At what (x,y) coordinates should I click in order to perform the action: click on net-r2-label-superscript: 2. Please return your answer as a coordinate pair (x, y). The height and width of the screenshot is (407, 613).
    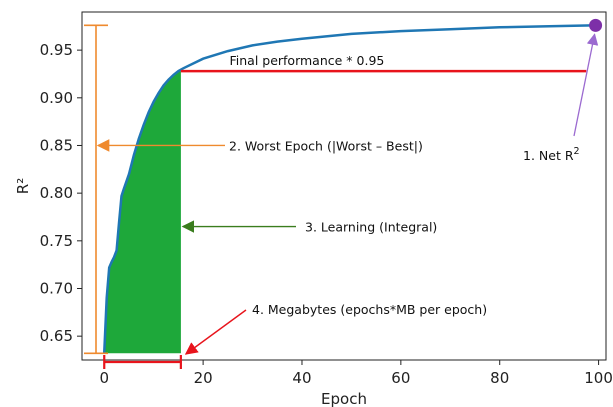
    Looking at the image, I should click on (577, 151).